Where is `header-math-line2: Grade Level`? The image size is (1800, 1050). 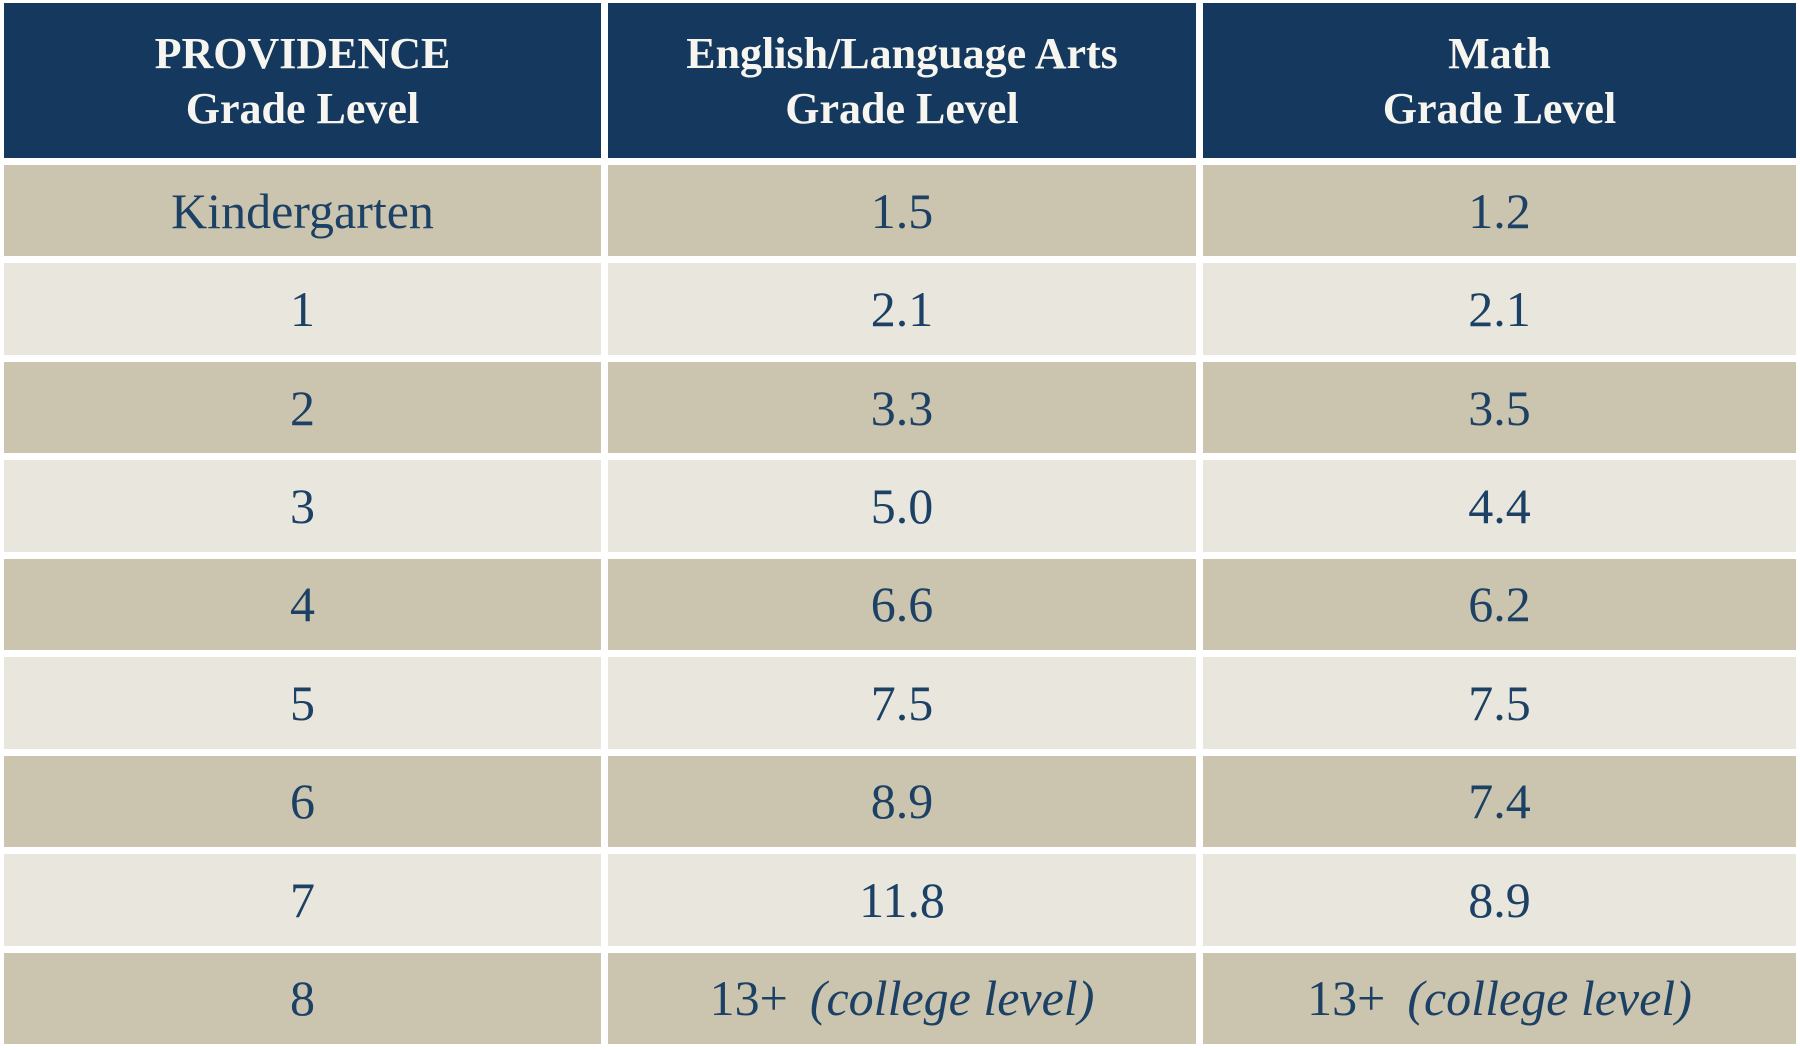
header-math-line2: Grade Level is located at coordinates (1499, 108).